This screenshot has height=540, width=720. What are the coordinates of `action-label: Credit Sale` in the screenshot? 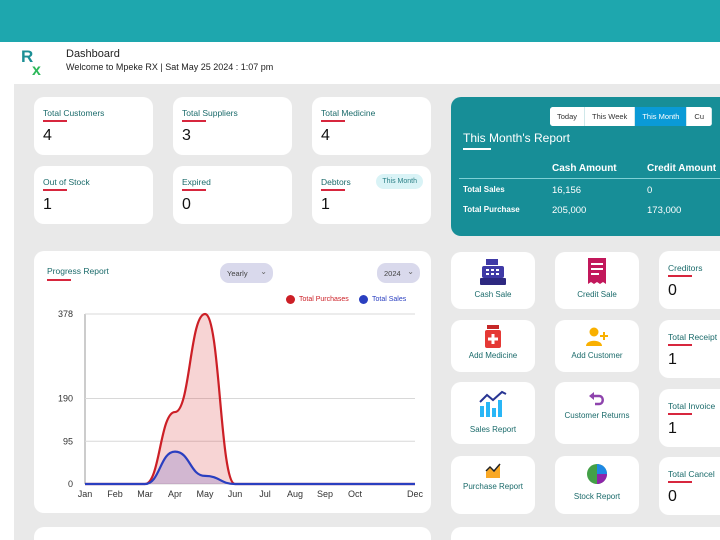 It's located at (597, 294).